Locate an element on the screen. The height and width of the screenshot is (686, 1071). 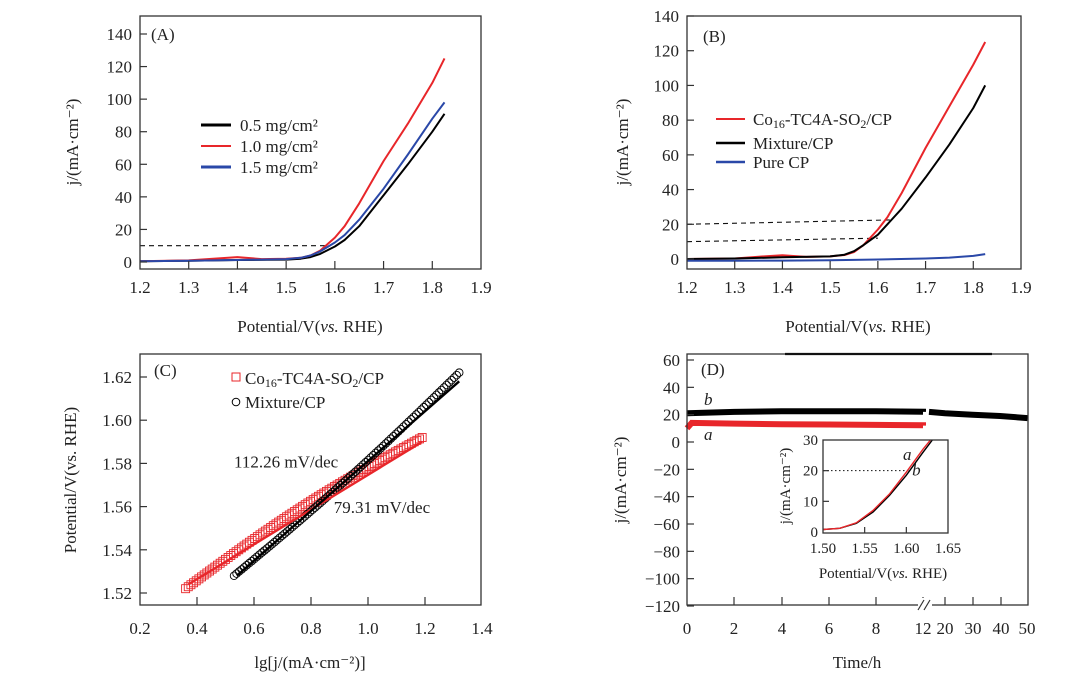
inset-label-a: a is located at coordinates (907, 454).